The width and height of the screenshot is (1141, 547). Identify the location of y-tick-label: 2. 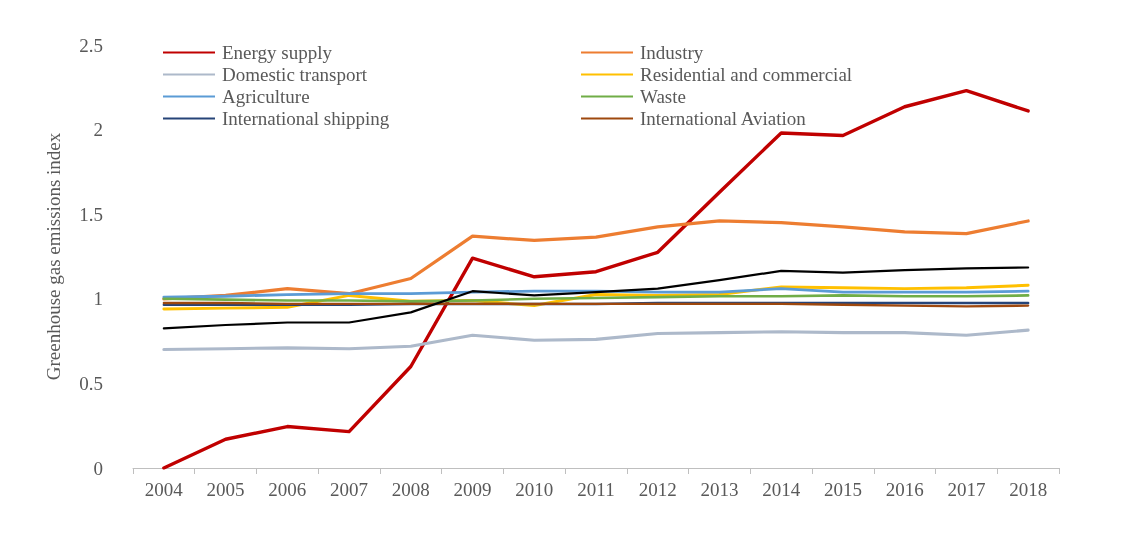
(98, 130).